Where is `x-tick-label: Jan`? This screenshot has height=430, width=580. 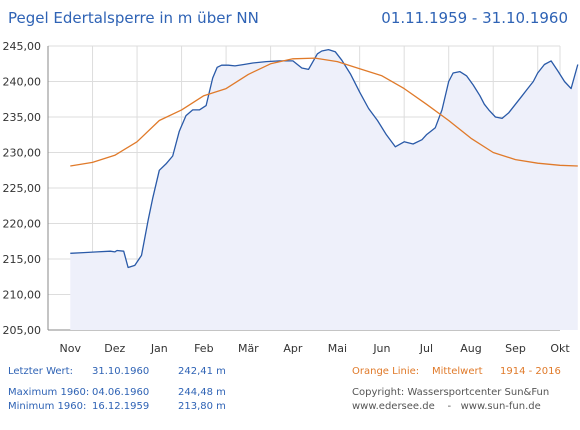
x-tick-label: Jan is located at coordinates (159, 348).